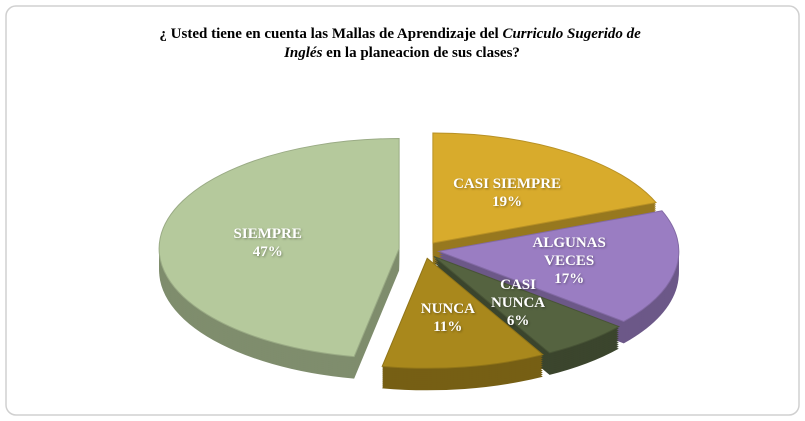  I want to click on slice-label: CASI SIEMPRE, so click(507, 184).